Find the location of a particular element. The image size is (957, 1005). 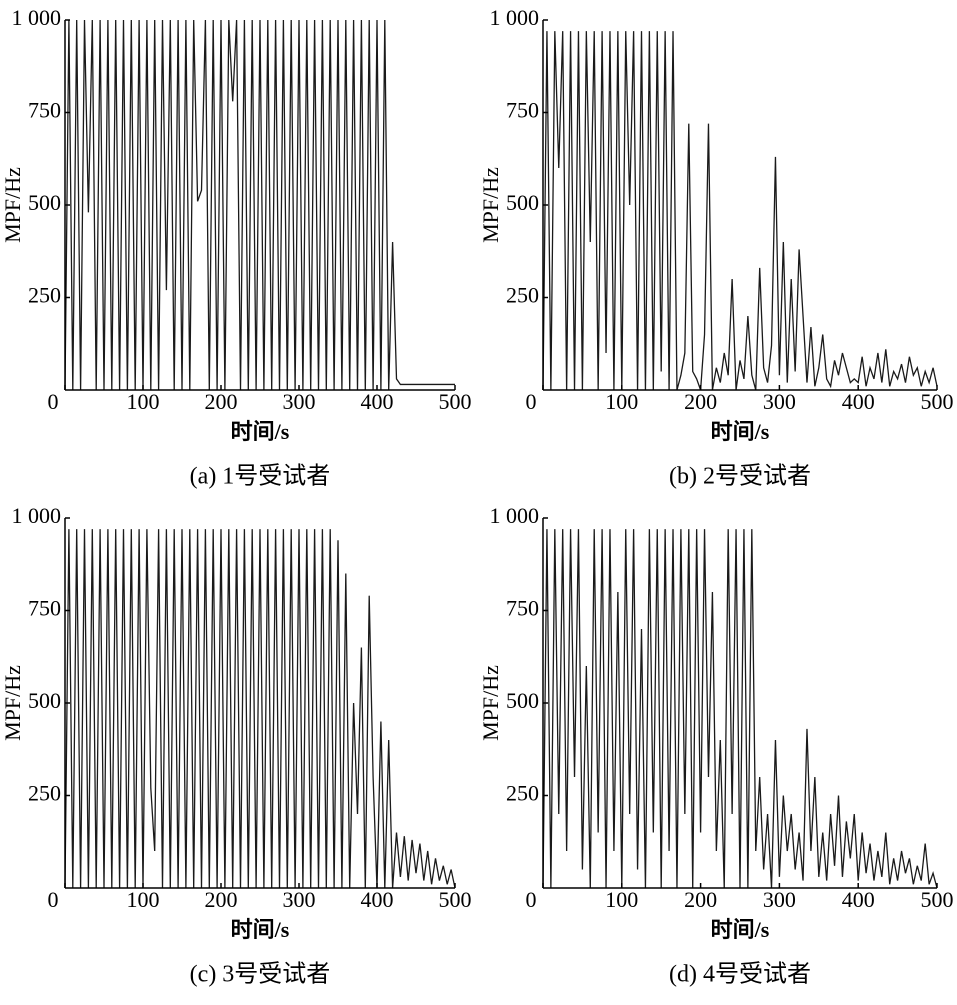

panel-caption: (b) 2号受试者 is located at coordinates (740, 476).